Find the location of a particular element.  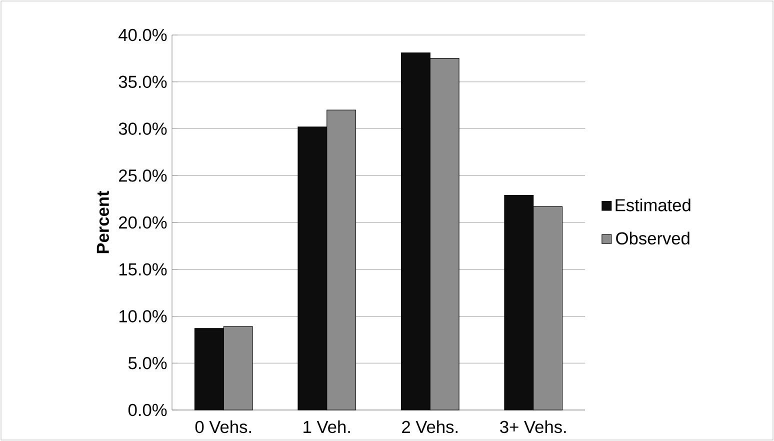

y-tick-label: 35.0% is located at coordinates (142, 82).